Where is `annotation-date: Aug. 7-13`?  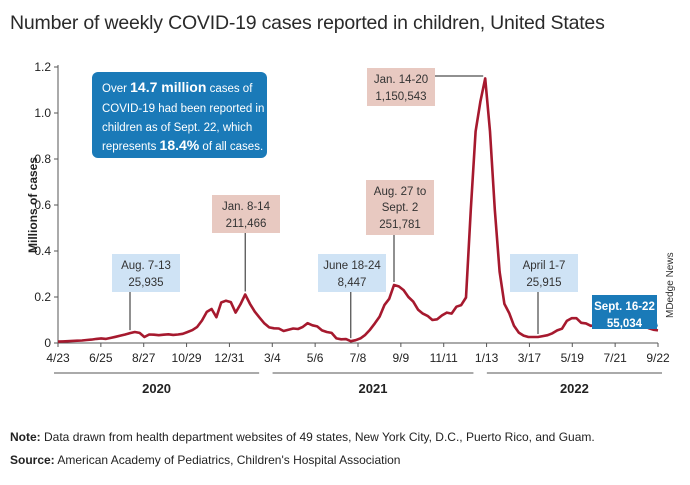 annotation-date: Aug. 7-13 is located at coordinates (146, 266).